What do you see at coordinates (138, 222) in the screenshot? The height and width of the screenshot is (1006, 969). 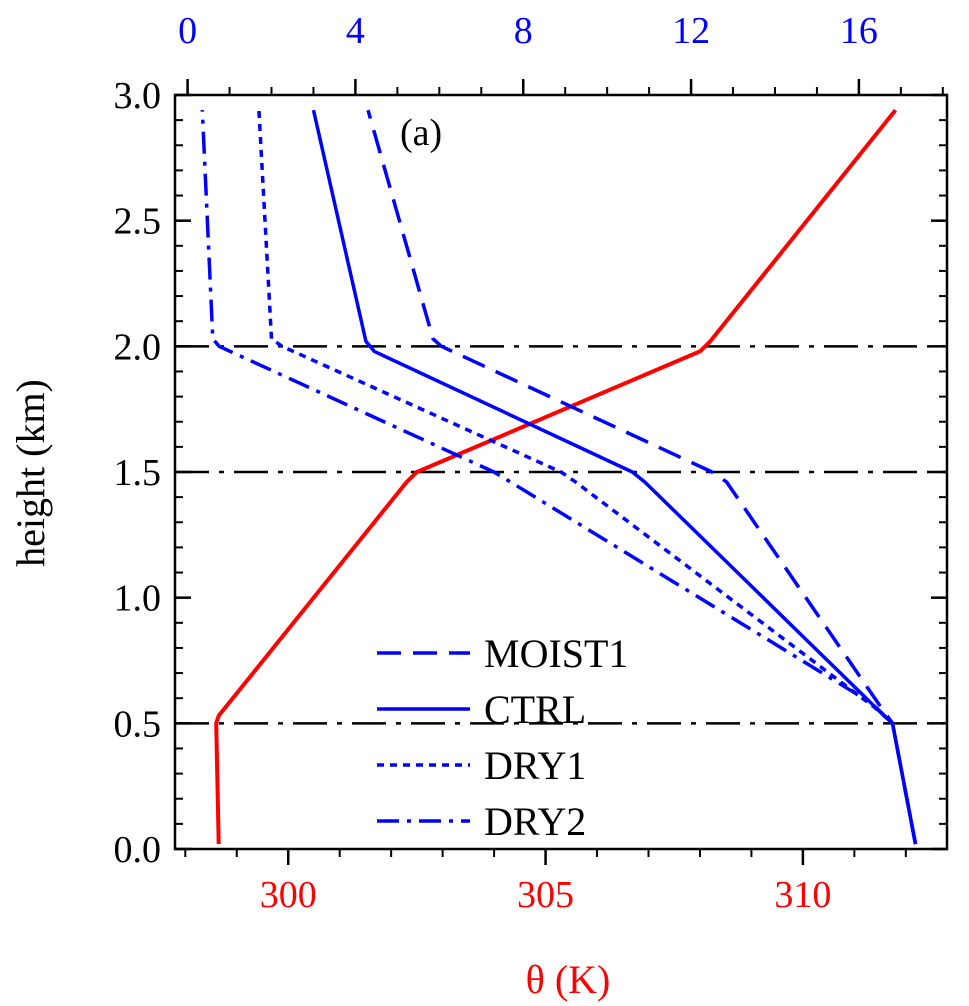 I see `y-tick-label: 2.5` at bounding box center [138, 222].